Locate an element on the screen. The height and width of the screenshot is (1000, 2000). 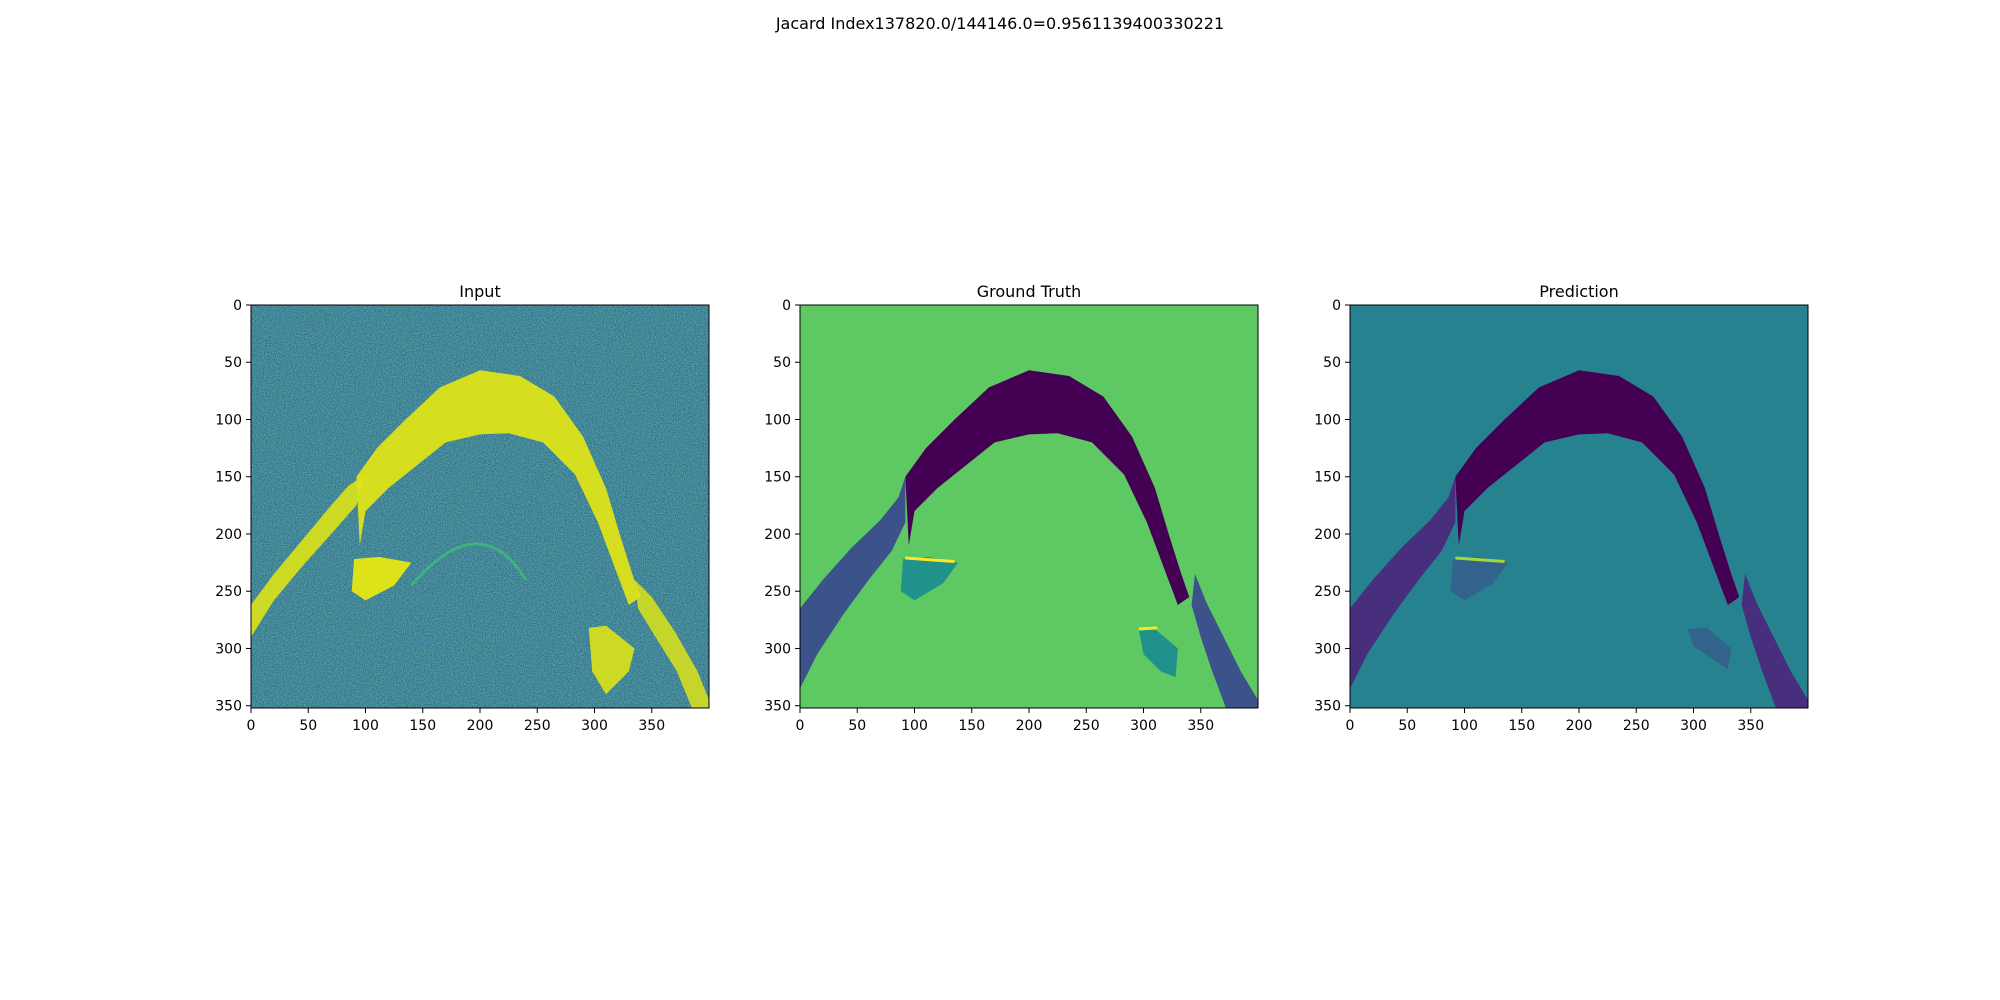
input-left-sclera is located at coordinates (308, 556).